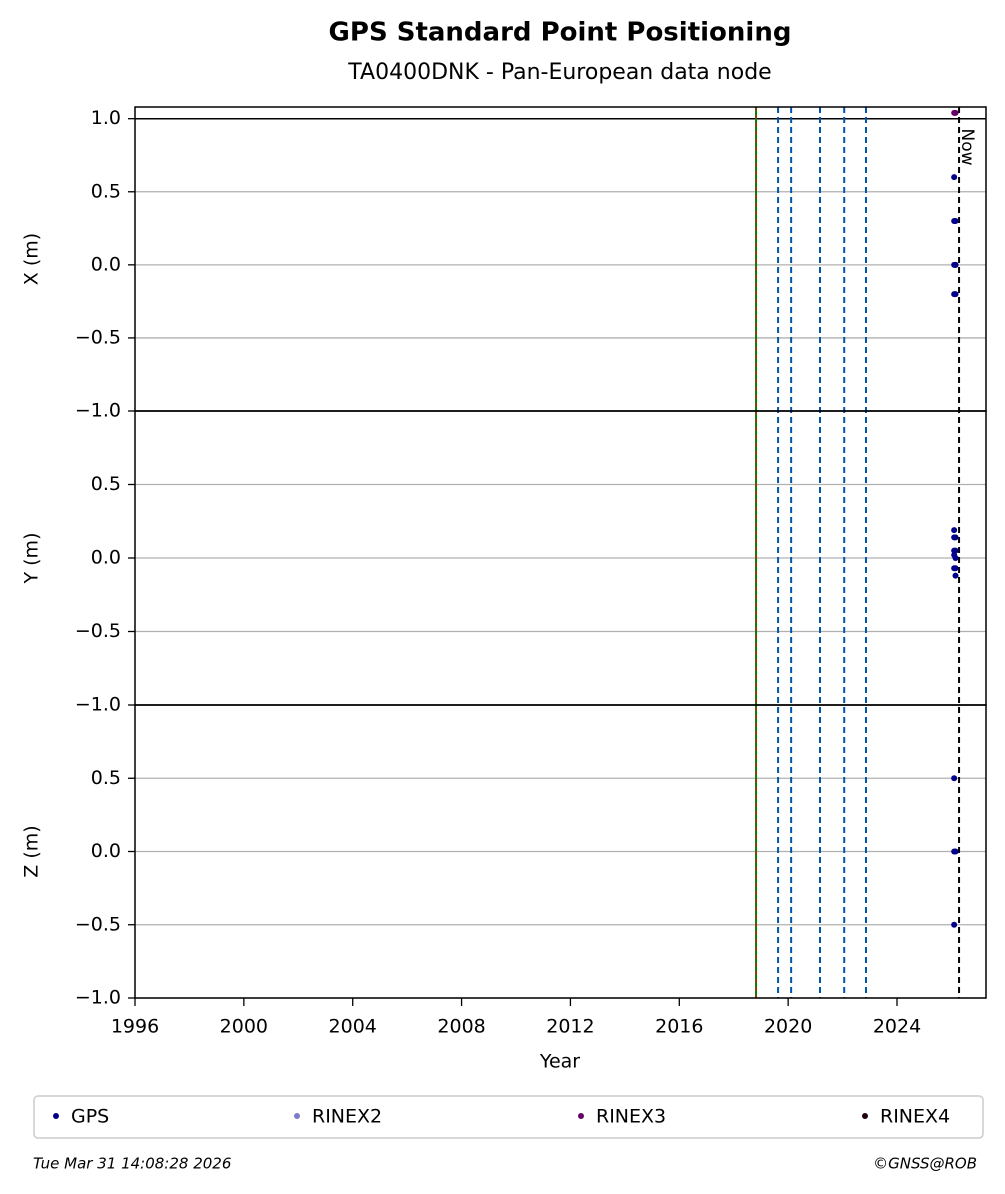 The image size is (1005, 1194). What do you see at coordinates (461, 1027) in the screenshot?
I see `x-tick-label: 2008` at bounding box center [461, 1027].